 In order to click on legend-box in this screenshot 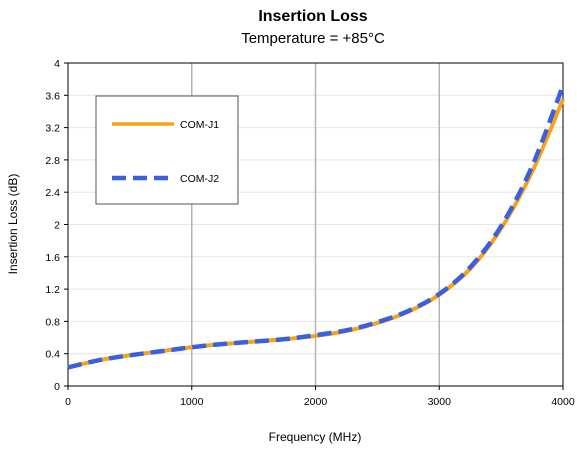, I will do `click(167, 150)`.